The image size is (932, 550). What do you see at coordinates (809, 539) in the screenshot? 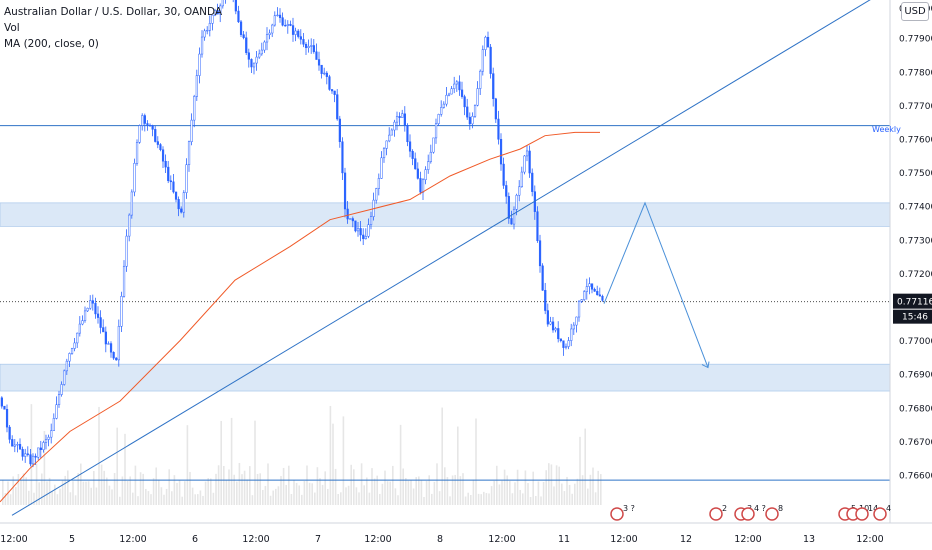
I see `x-tick-label: 13` at bounding box center [809, 539].